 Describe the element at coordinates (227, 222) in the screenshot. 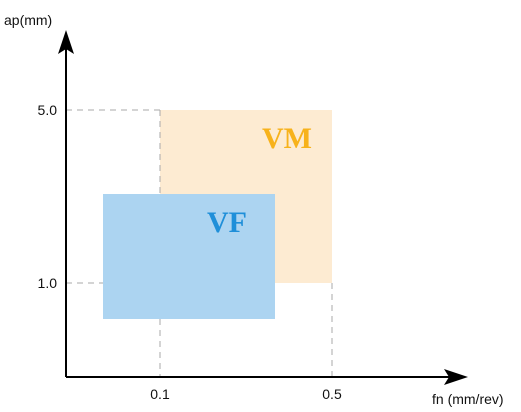

I see `vf-region-label: VF` at that location.